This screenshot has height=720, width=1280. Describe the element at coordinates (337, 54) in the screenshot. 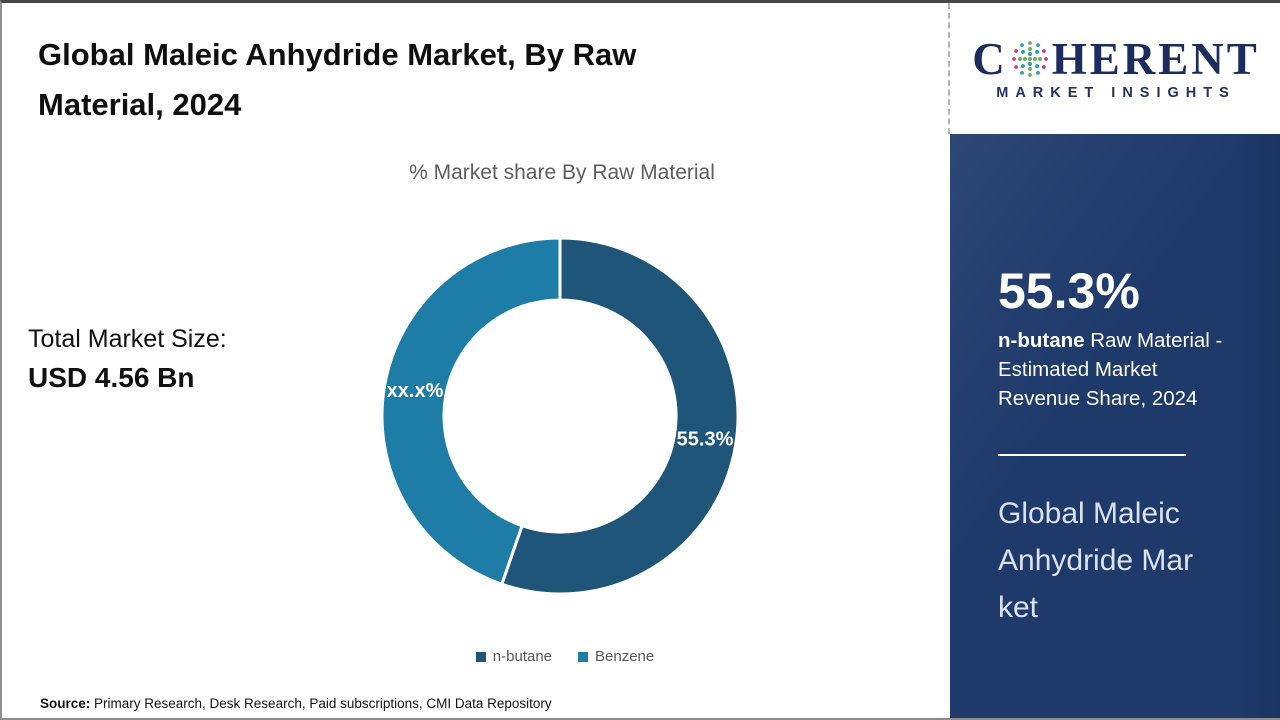

I see `page-title-line-1: Global Maleic Anhydride Market, By Raw` at that location.